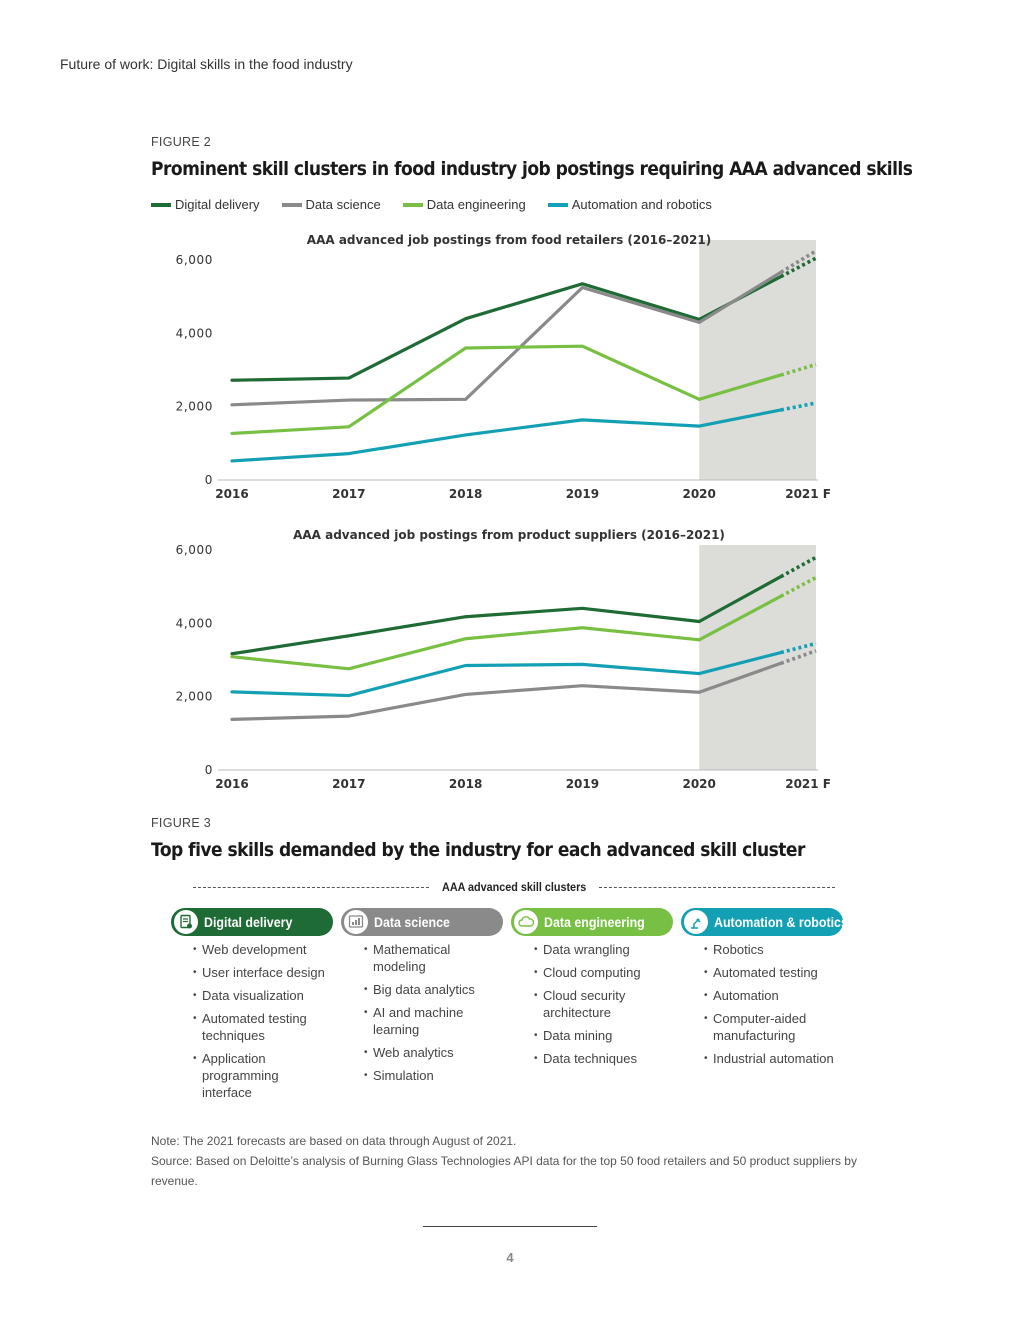 The image size is (1020, 1320). I want to click on skill-item: User interface design, so click(273, 972).